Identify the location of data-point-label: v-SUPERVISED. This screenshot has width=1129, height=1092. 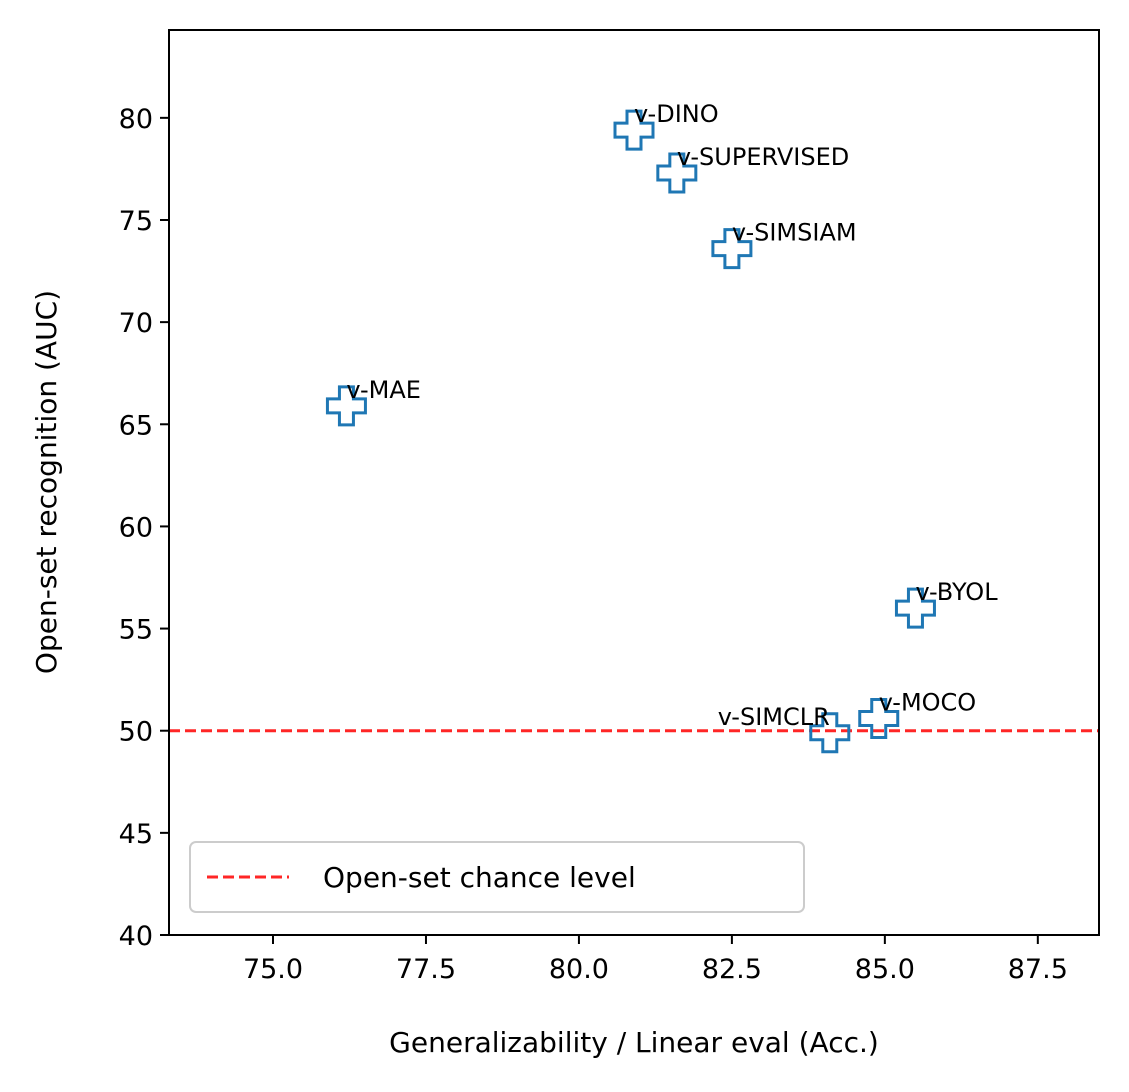
(763, 157).